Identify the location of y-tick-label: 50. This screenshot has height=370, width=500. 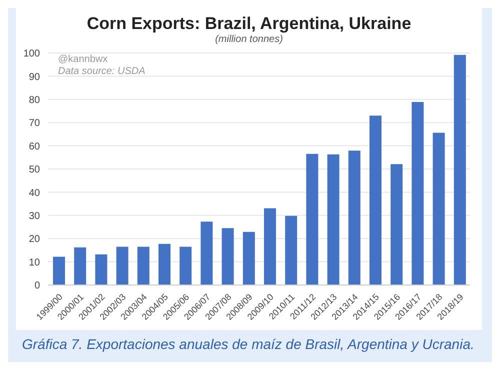
(34, 170).